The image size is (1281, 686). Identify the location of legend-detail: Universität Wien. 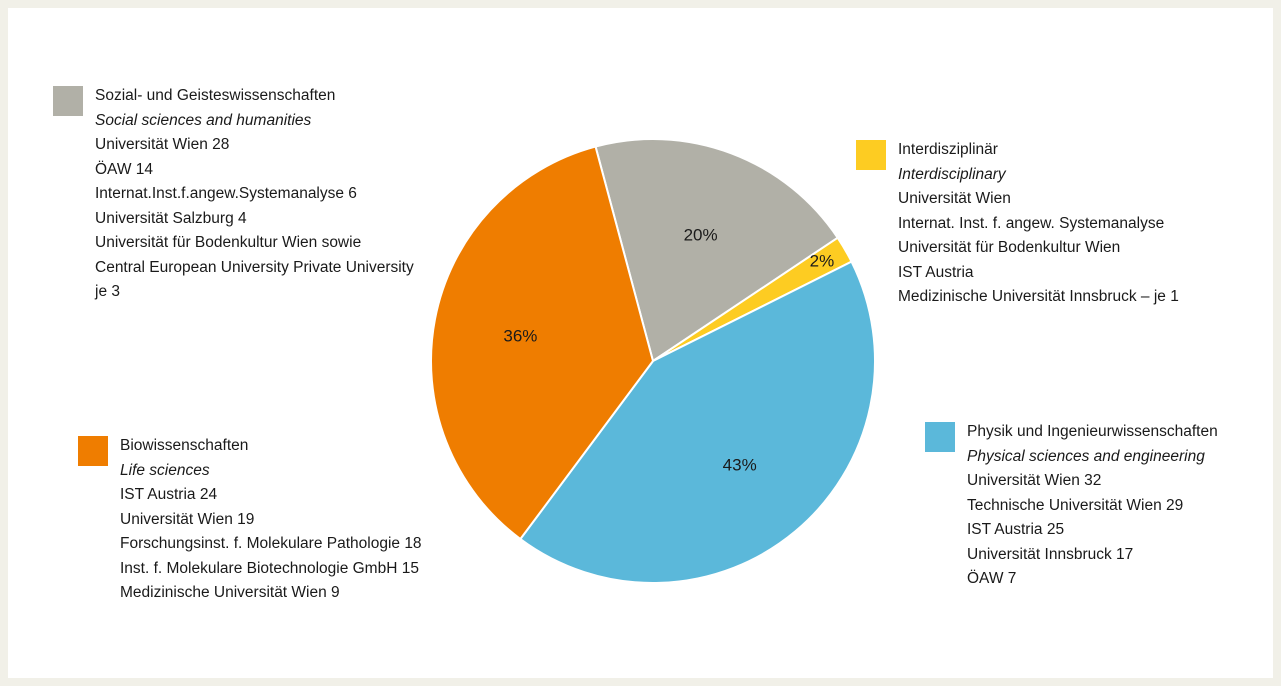
(954, 198).